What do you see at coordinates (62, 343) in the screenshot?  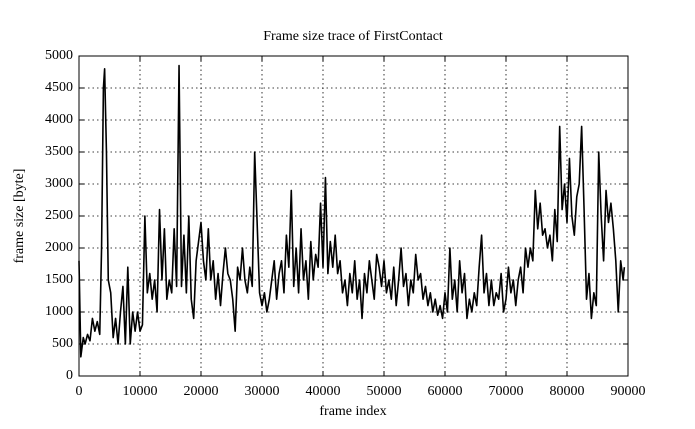 I see `y-tick-label: 500` at bounding box center [62, 343].